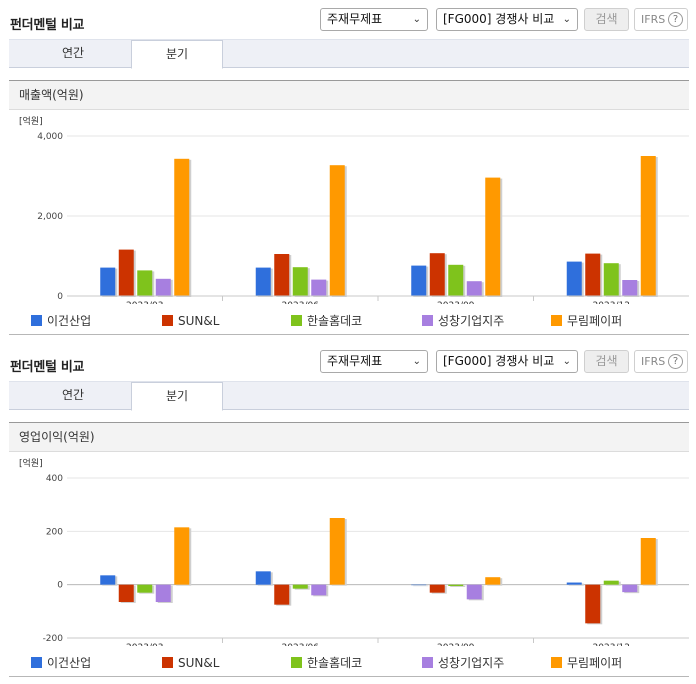  Describe the element at coordinates (349, 437) in the screenshot. I see `chart-subhead: 영업이익(억원)` at that location.